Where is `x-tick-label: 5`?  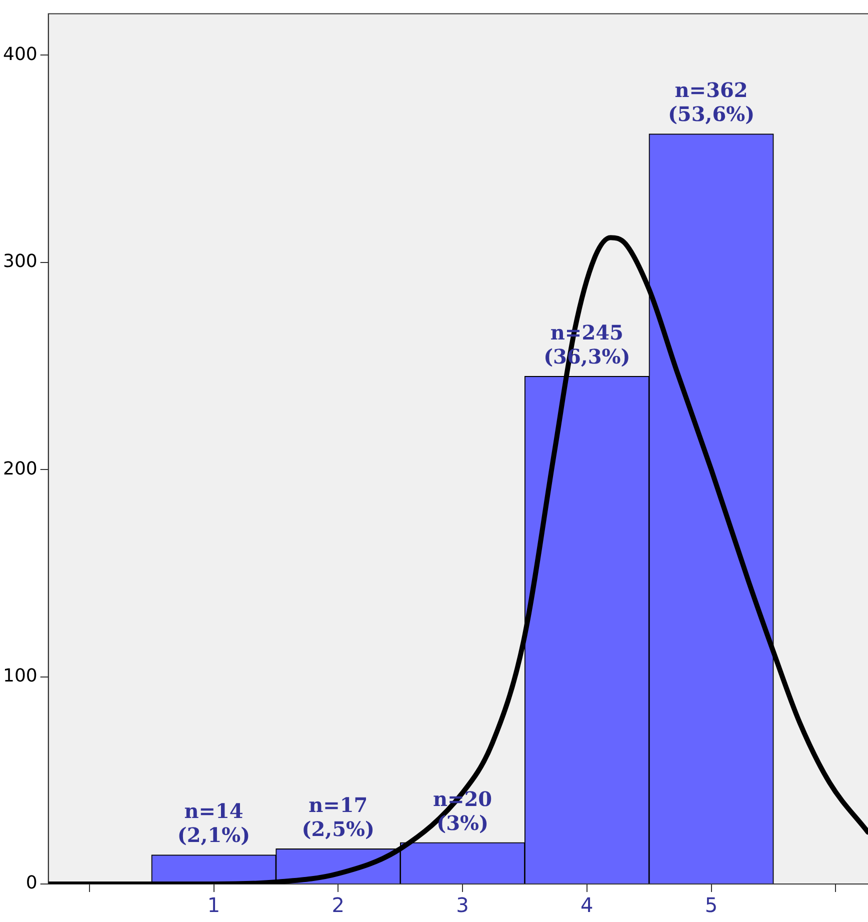
x-tick-label: 5 is located at coordinates (711, 905).